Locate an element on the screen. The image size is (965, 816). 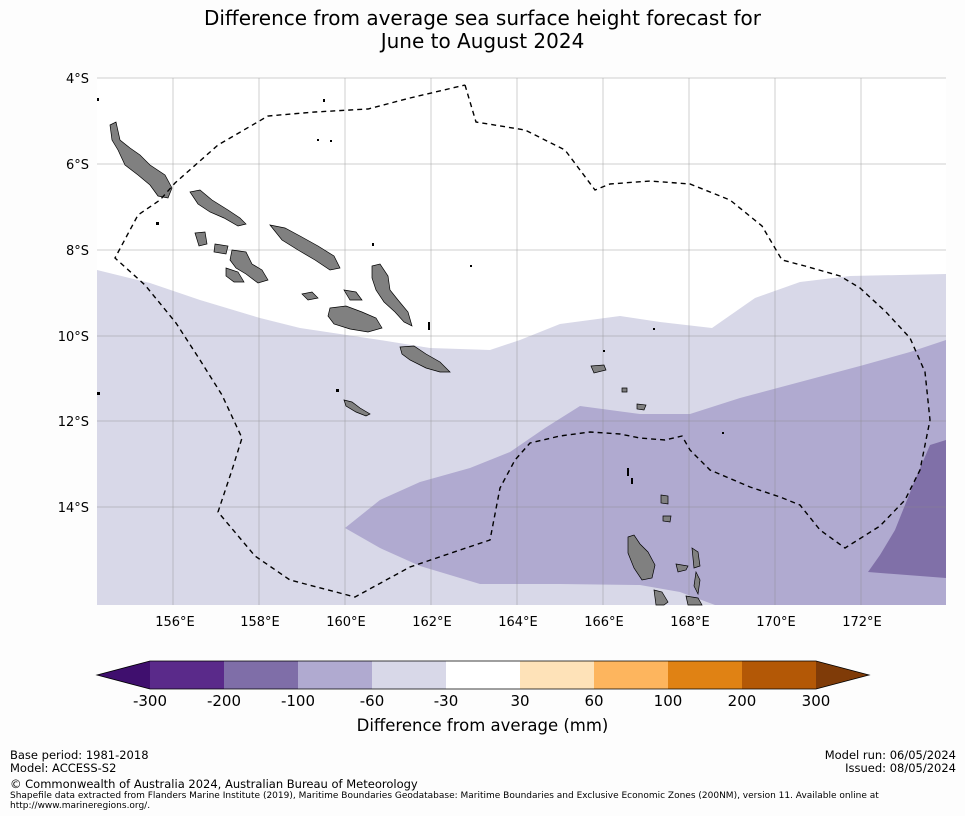
lat-axis-labels: 4°S 6°S 8°S 10°S 12°S 14°S is located at coordinates (73, 294).